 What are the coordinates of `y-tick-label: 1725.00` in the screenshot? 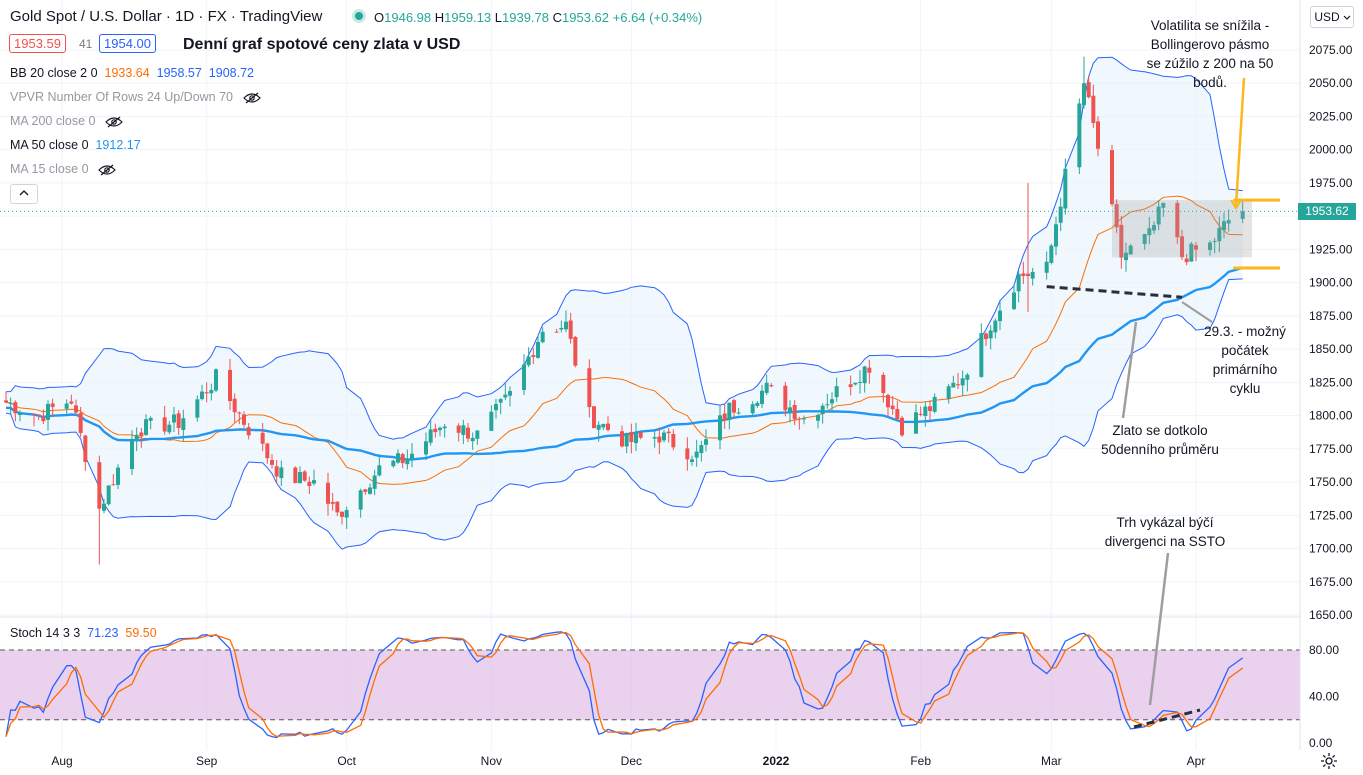 It's located at (1331, 515).